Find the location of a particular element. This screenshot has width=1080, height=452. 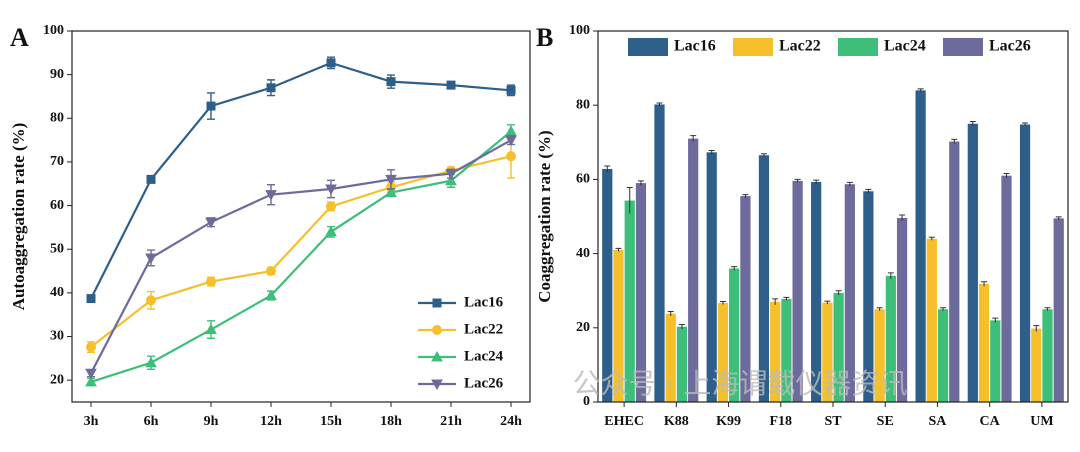

y-tick-label: 70 is located at coordinates (57, 161).